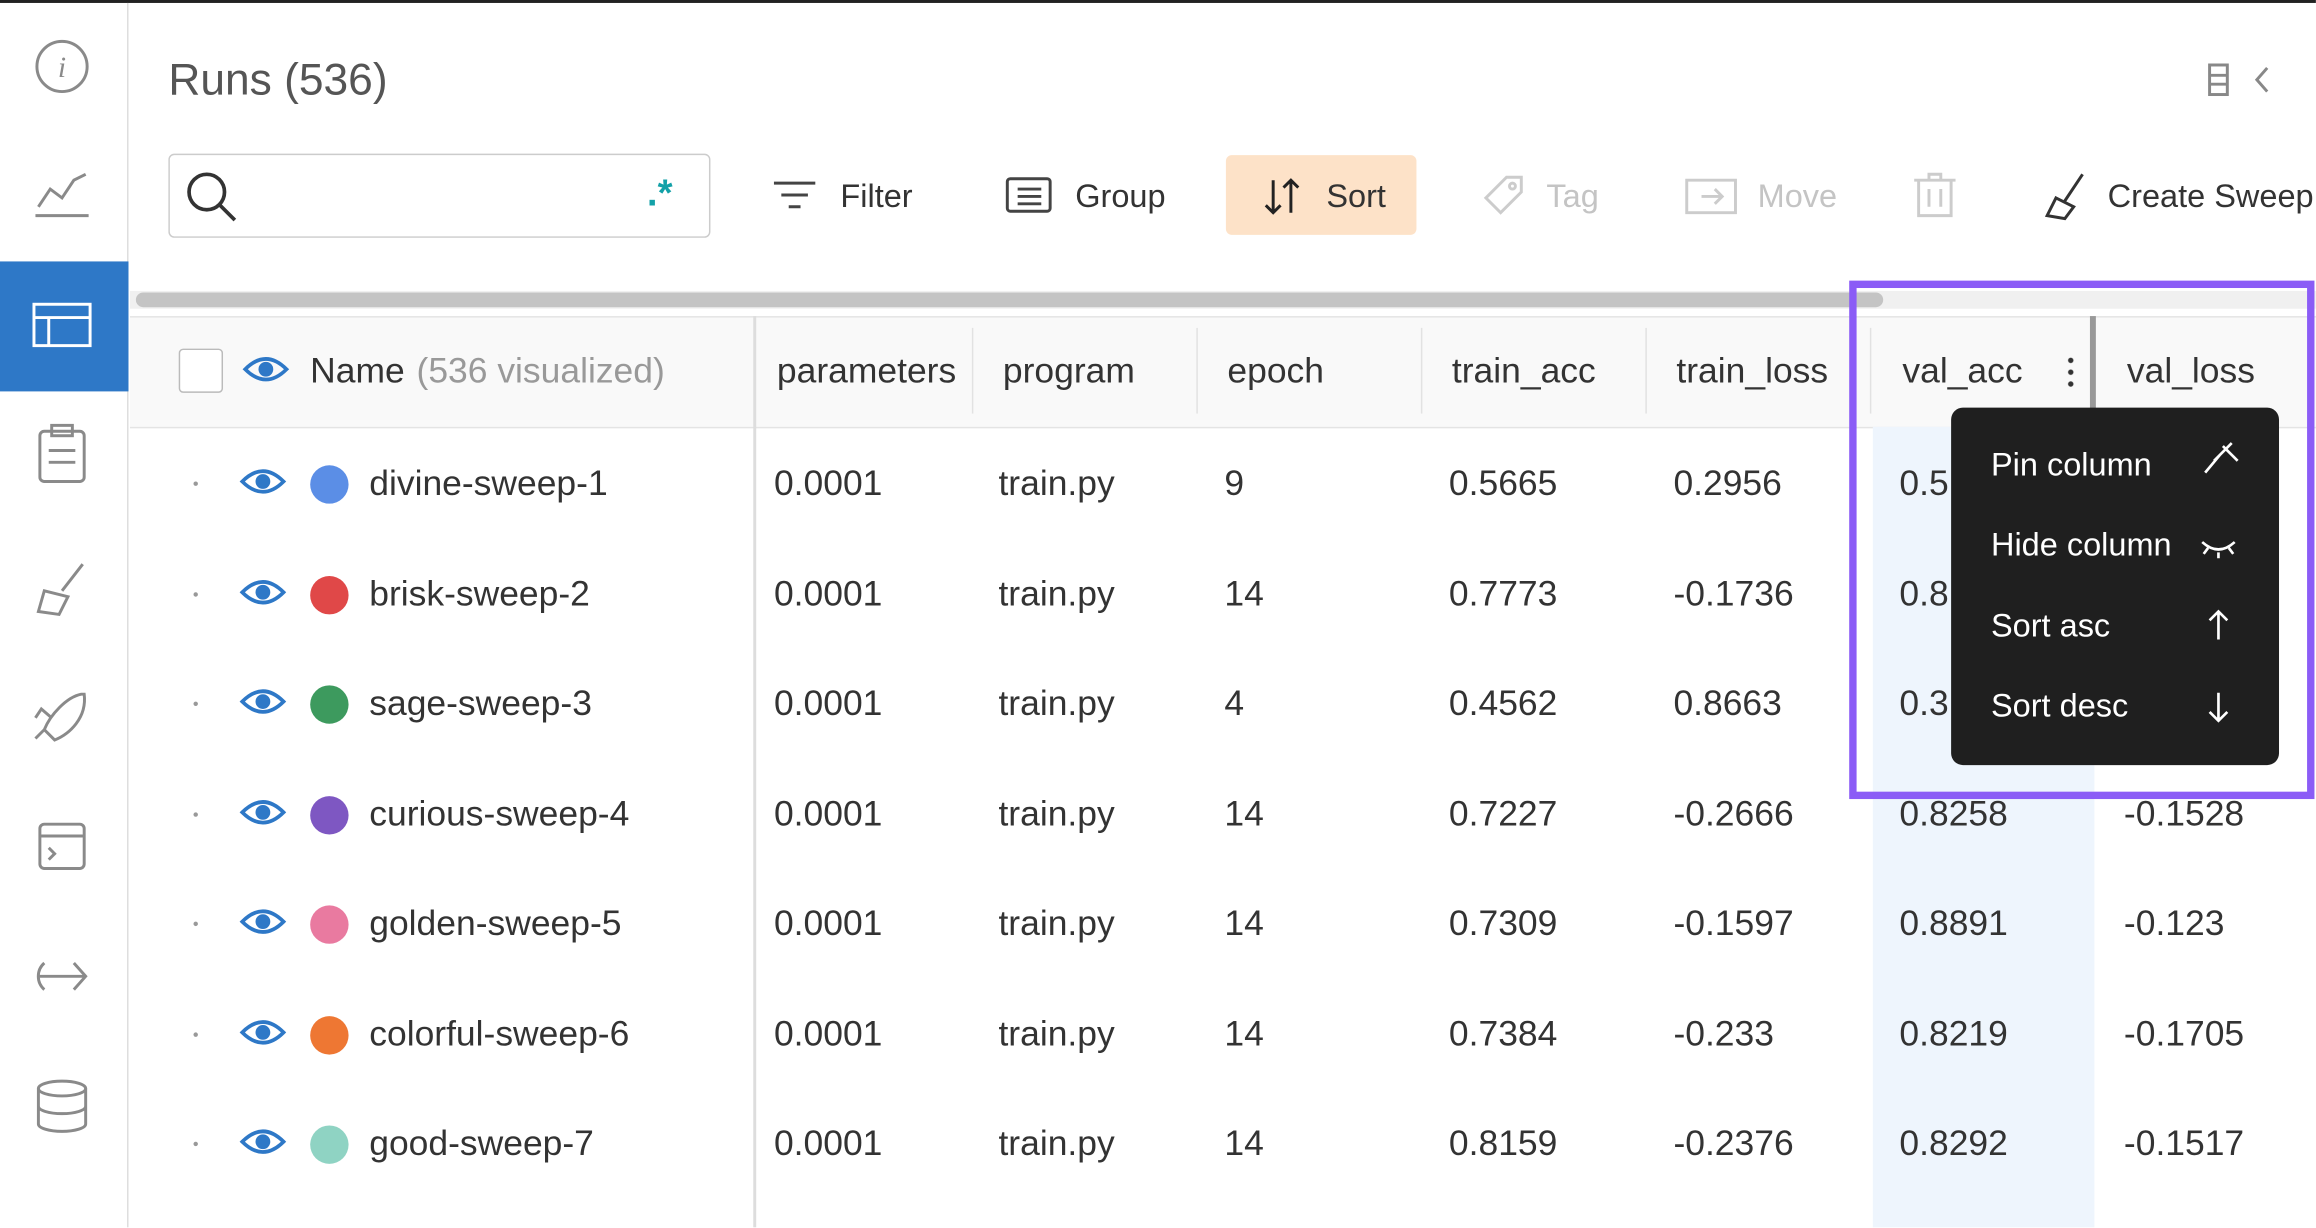 Image resolution: width=2316 pixels, height=1228 pixels. Describe the element at coordinates (479, 594) in the screenshot. I see `run-name: brisk-sweep-2` at that location.